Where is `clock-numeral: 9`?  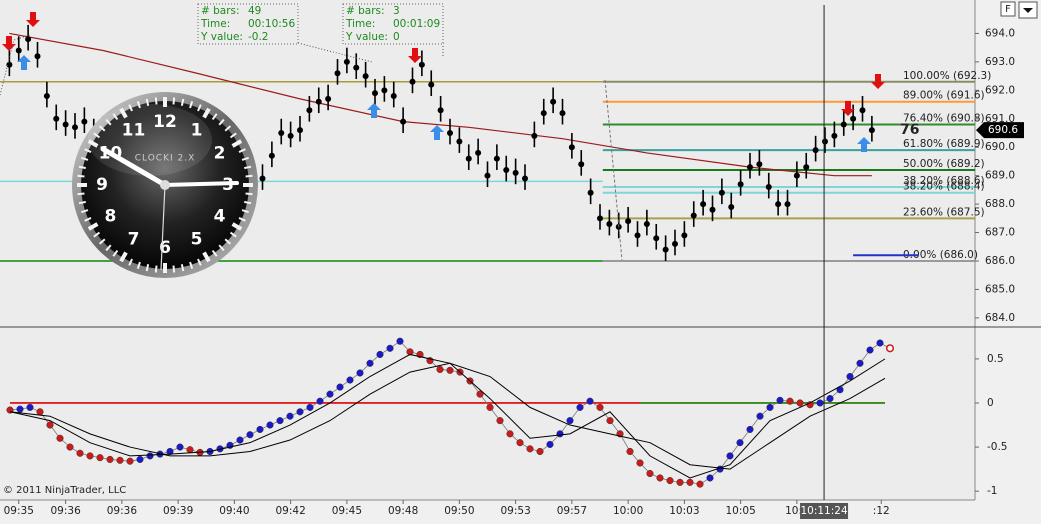
clock-numeral: 9 is located at coordinates (102, 185).